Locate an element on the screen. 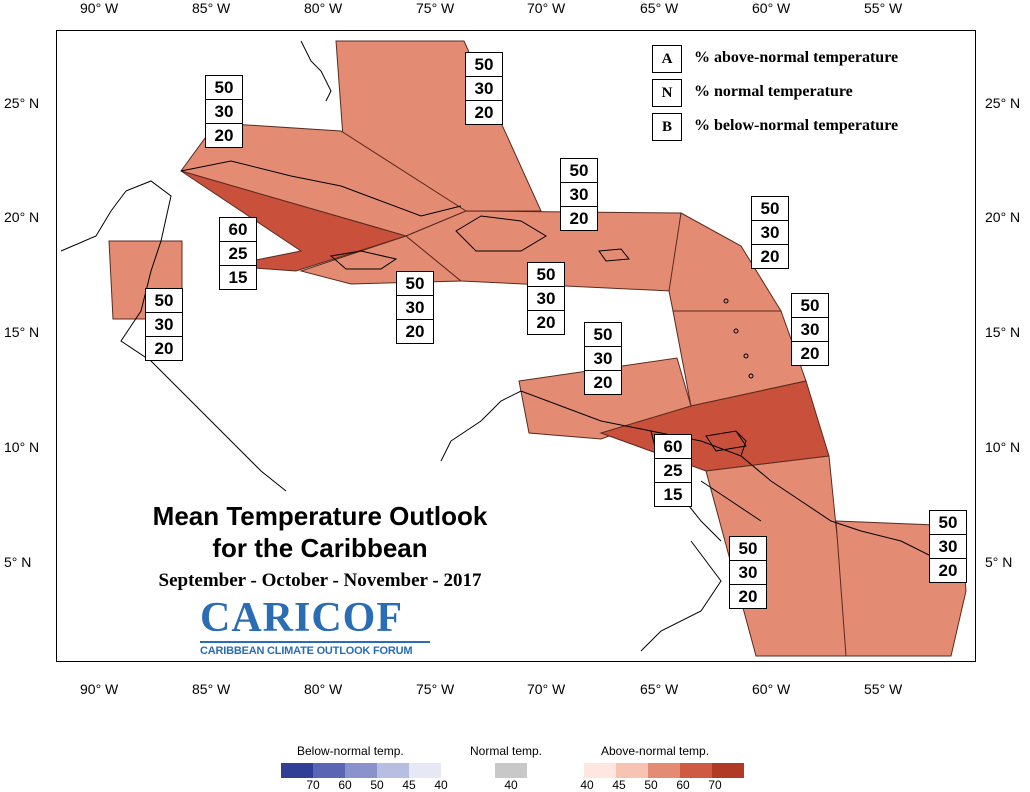  region-jamaica-cayman is located at coordinates (294, 221).